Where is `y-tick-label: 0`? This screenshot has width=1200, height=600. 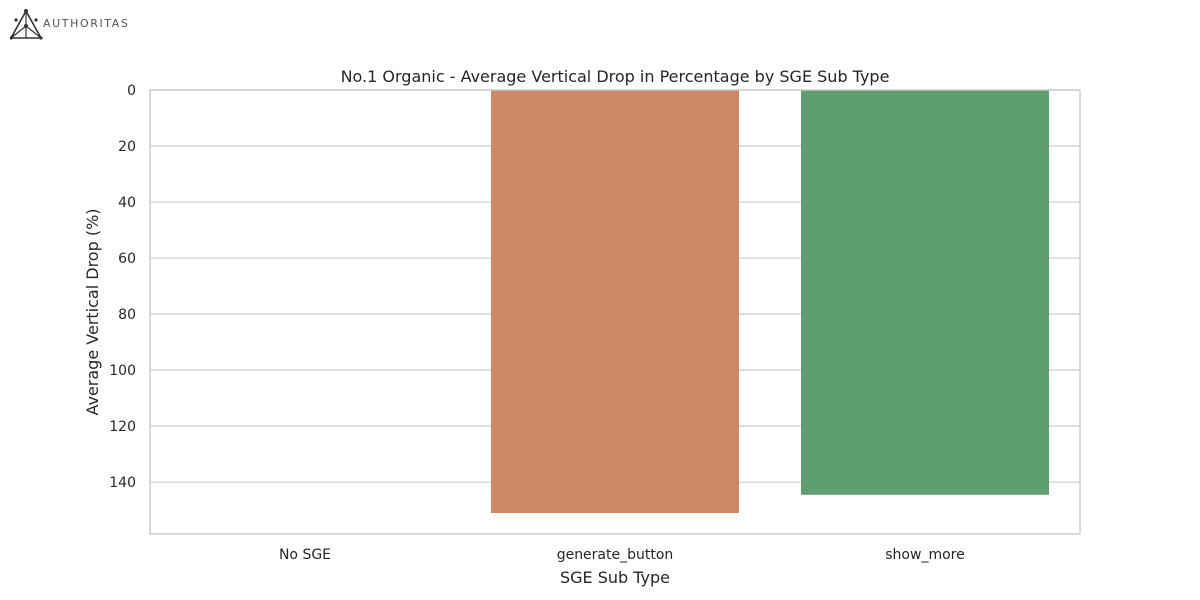 y-tick-label: 0 is located at coordinates (131, 91).